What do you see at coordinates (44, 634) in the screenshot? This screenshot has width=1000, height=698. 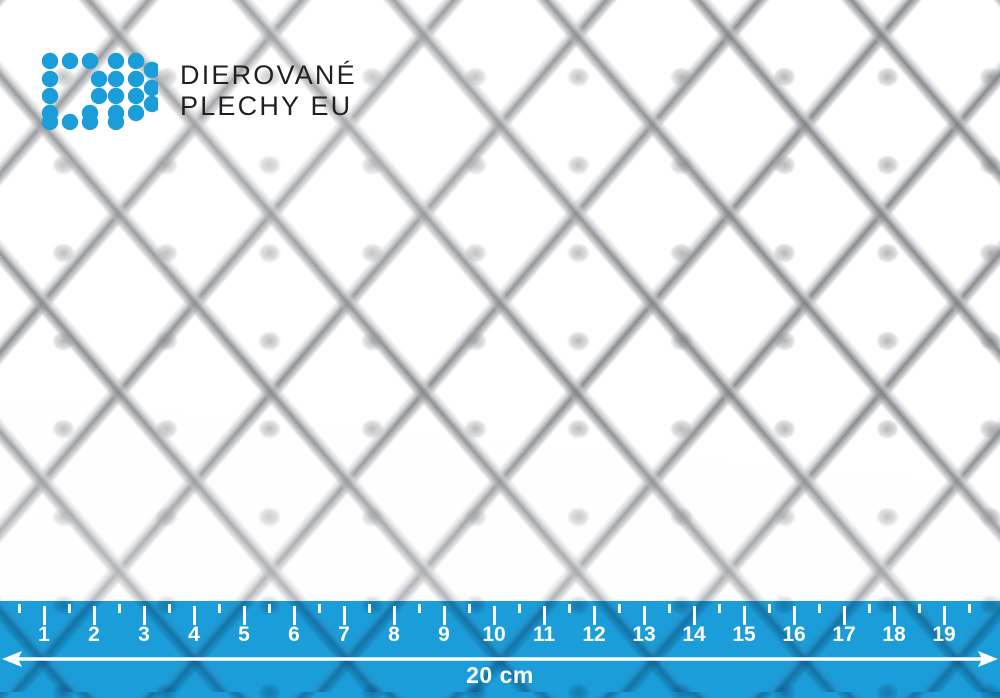 I see `ruler-tick-label: 1` at bounding box center [44, 634].